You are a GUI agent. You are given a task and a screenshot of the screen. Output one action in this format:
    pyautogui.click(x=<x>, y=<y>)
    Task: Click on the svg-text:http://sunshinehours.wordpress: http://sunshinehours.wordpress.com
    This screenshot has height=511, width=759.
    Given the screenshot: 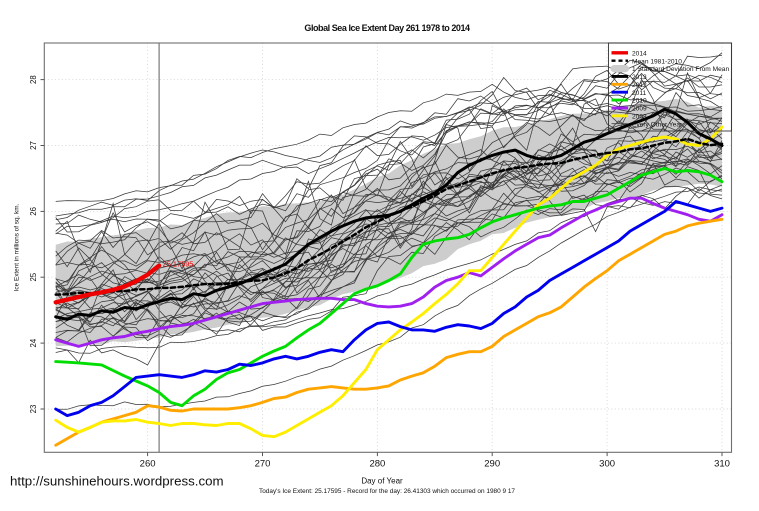 What is the action you would take?
    pyautogui.click(x=117, y=481)
    